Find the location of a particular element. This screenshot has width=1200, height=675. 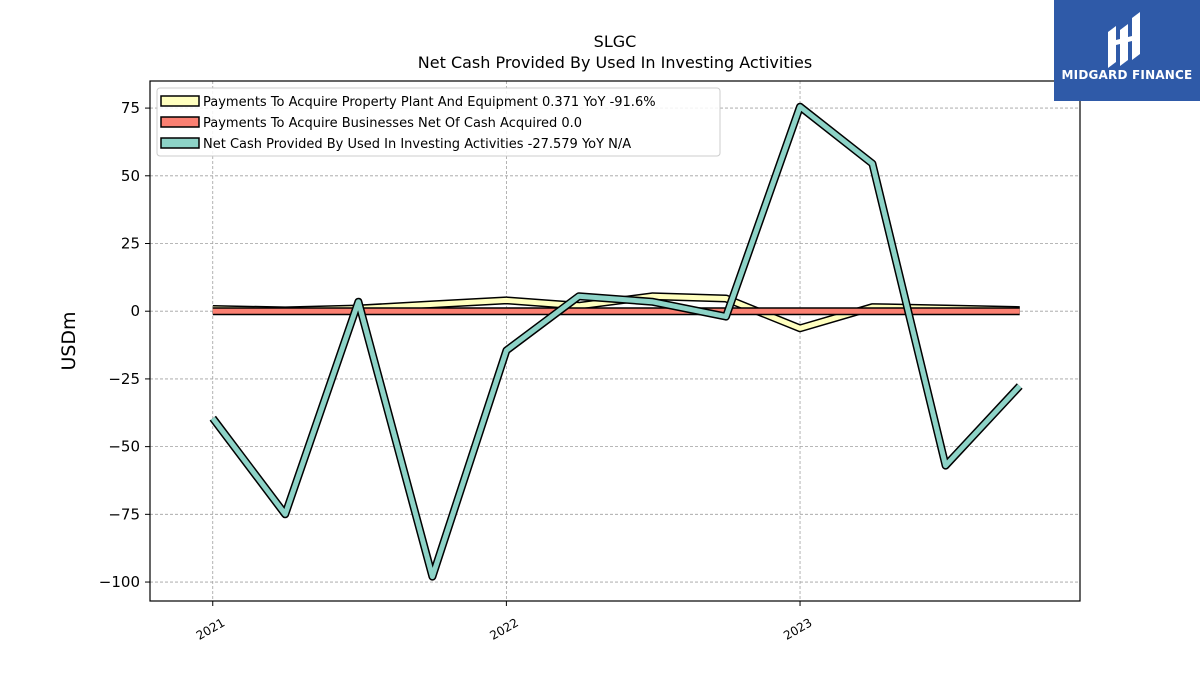

brand-logo: MIDGARD FINANCE is located at coordinates (1127, 50).